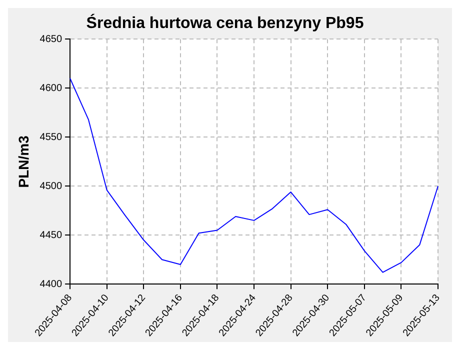  What do you see at coordinates (51, 137) in the screenshot?
I see `y-tick-label: 4550` at bounding box center [51, 137].